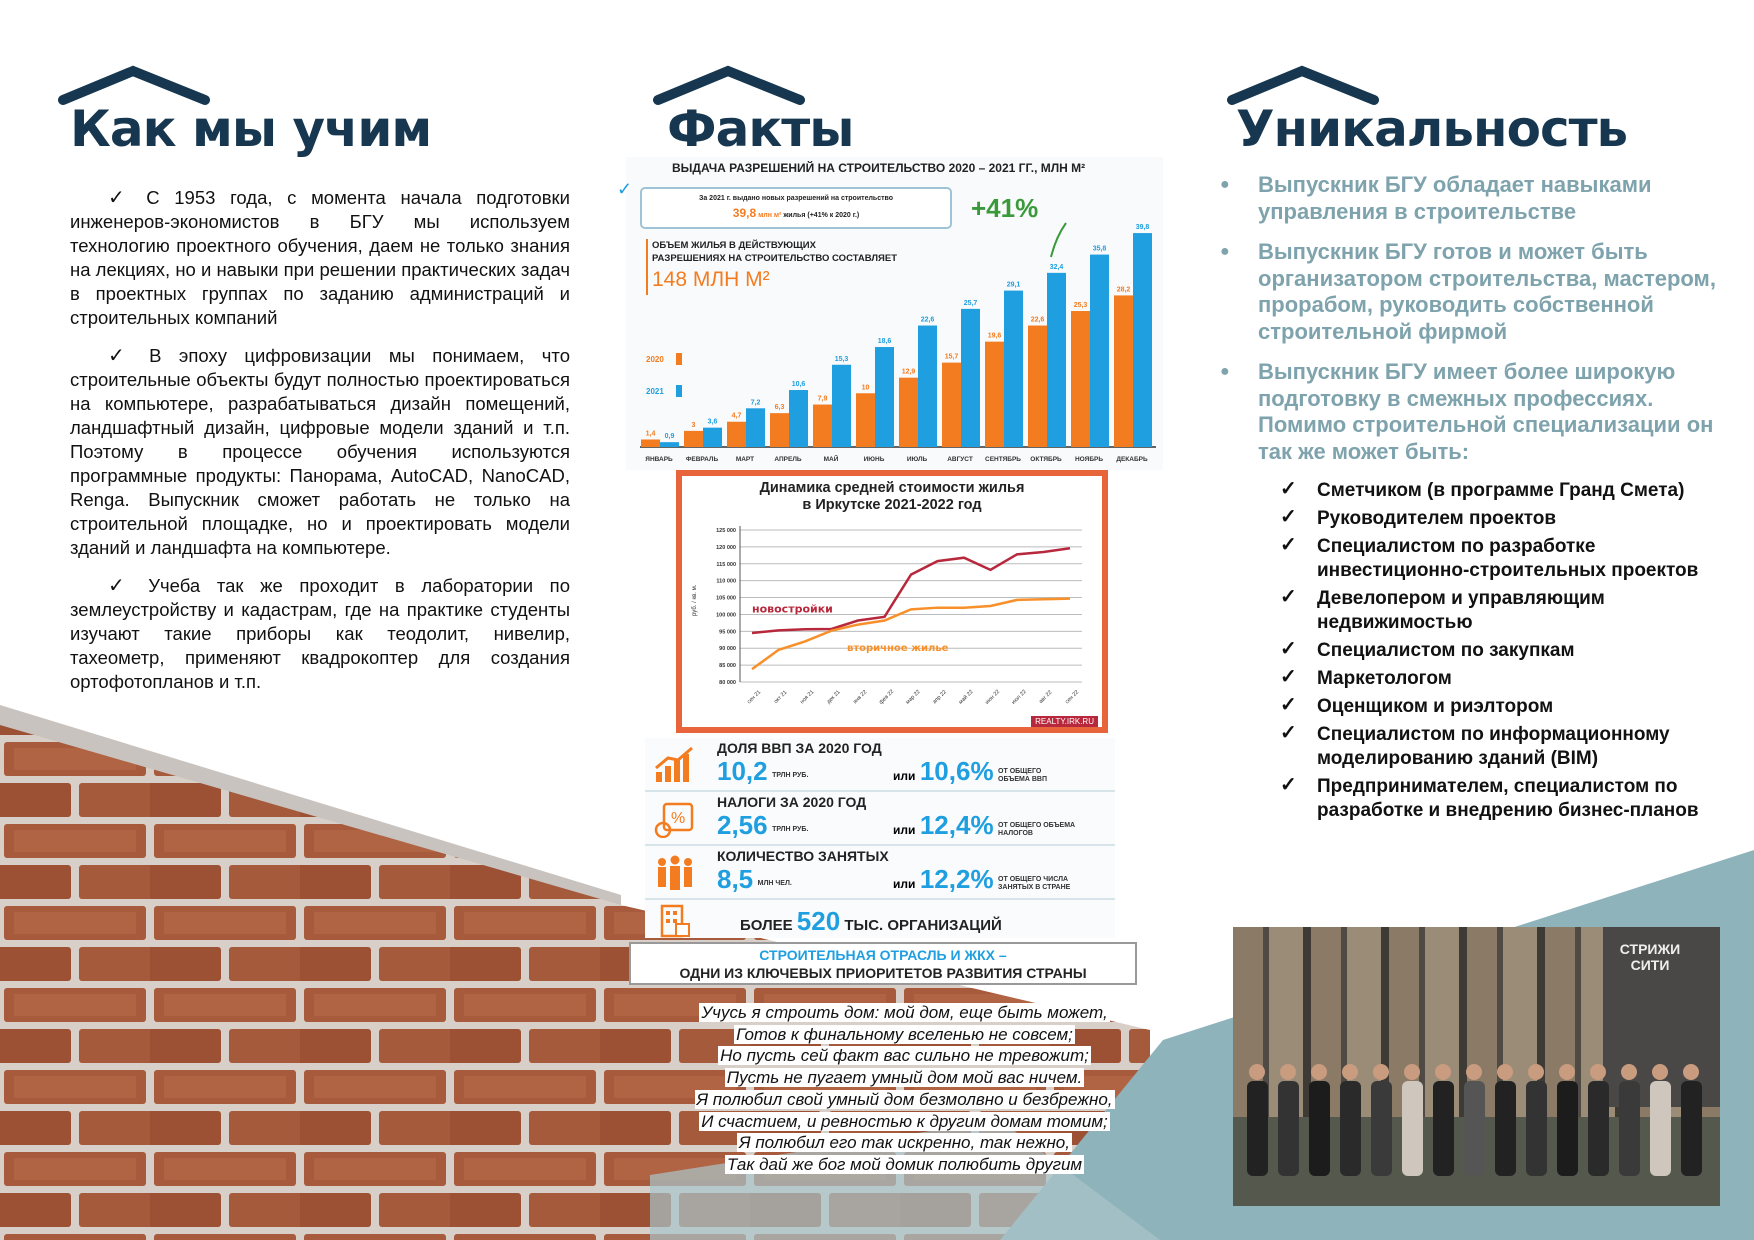 This screenshot has height=1240, width=1754. I want to click on x-tick-label: сен 22, so click(1072, 697).